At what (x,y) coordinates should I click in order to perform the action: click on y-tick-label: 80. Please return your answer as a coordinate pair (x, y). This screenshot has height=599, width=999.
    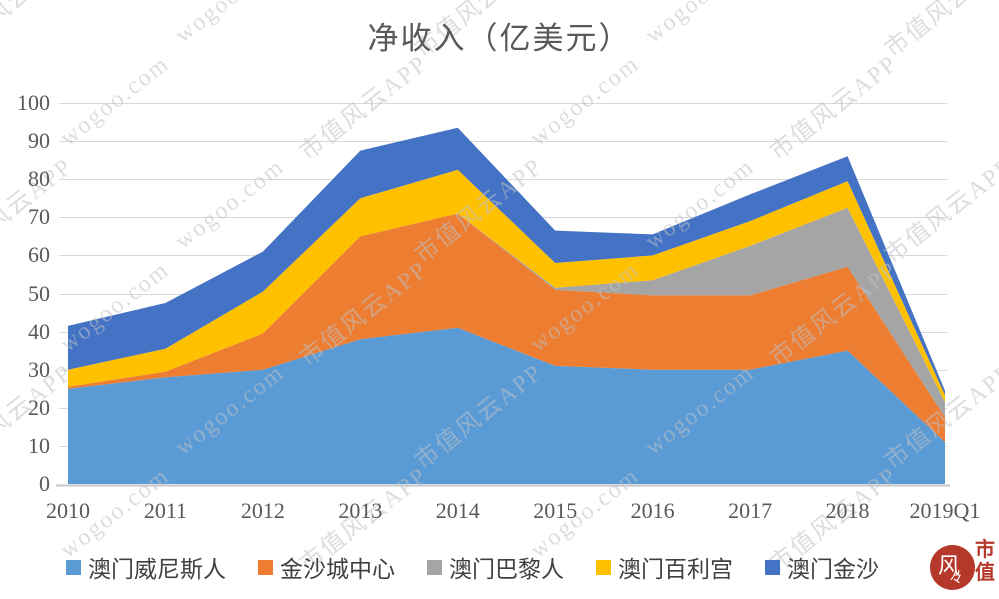
    Looking at the image, I should click on (39, 179).